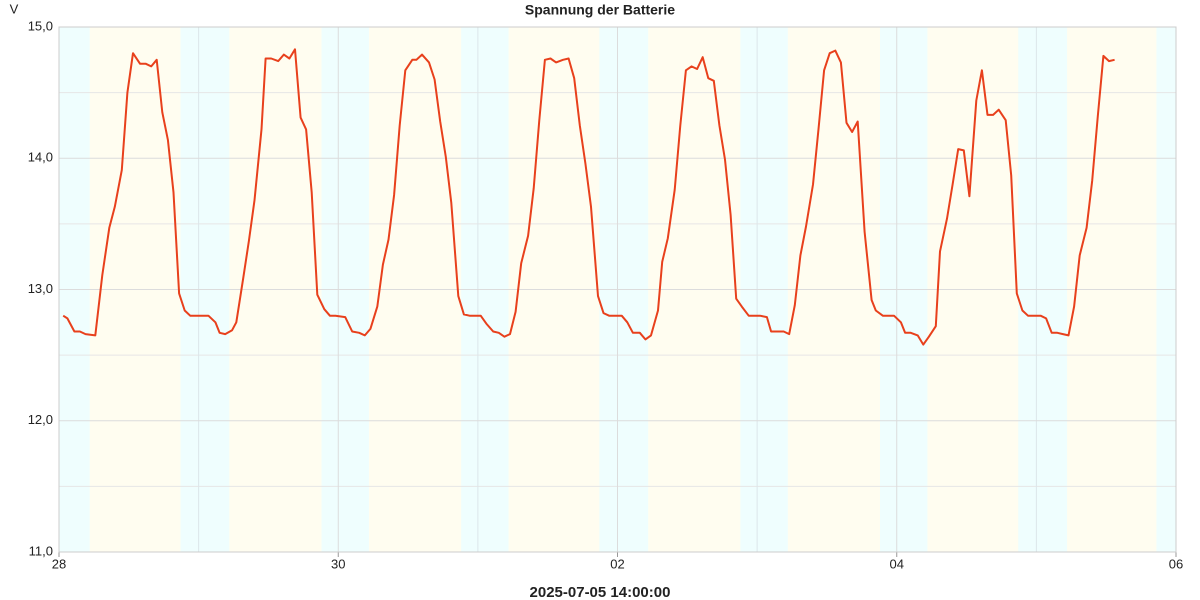  Describe the element at coordinates (41, 550) in the screenshot. I see `y-tick-label: 11,0` at that location.